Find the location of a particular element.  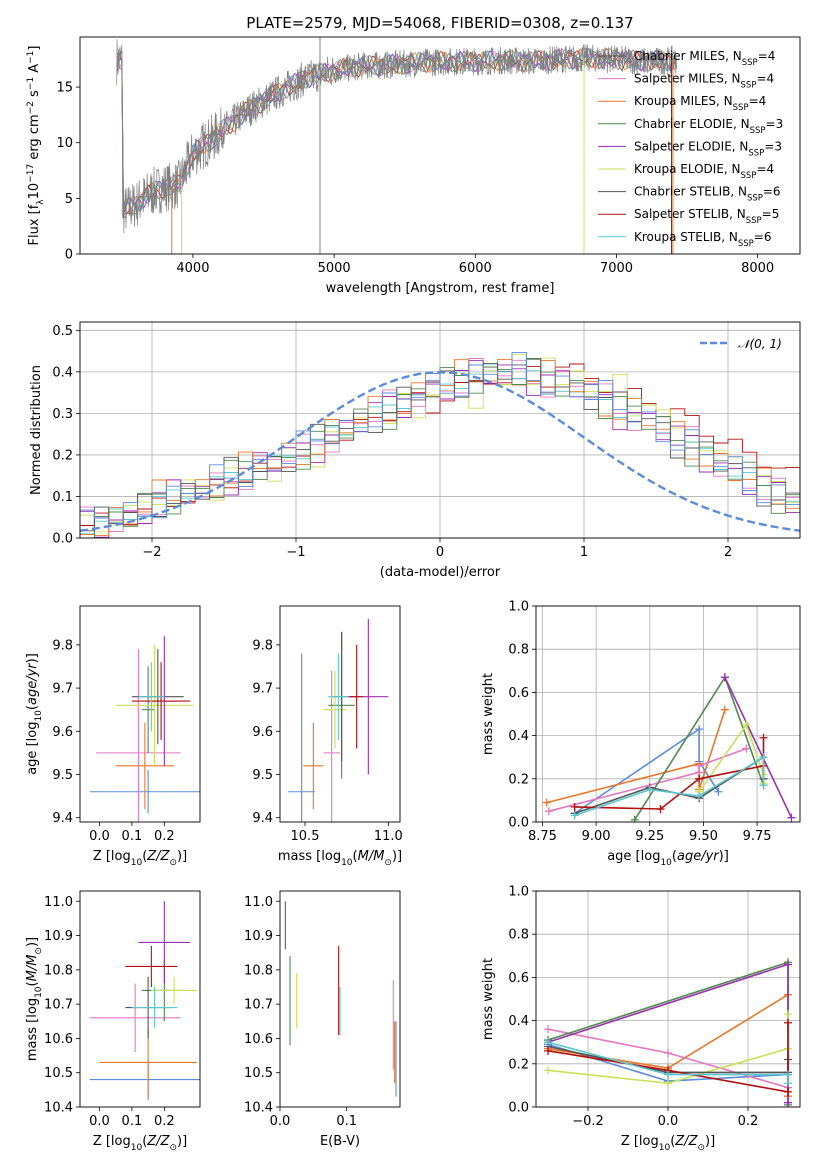

y-tick-label: 9.6 is located at coordinates (62, 732).